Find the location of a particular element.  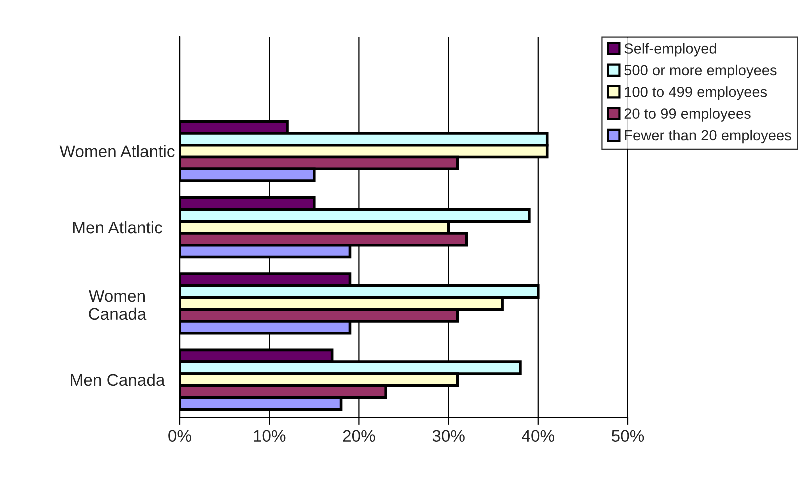

x-tick-label: 50% is located at coordinates (628, 436).